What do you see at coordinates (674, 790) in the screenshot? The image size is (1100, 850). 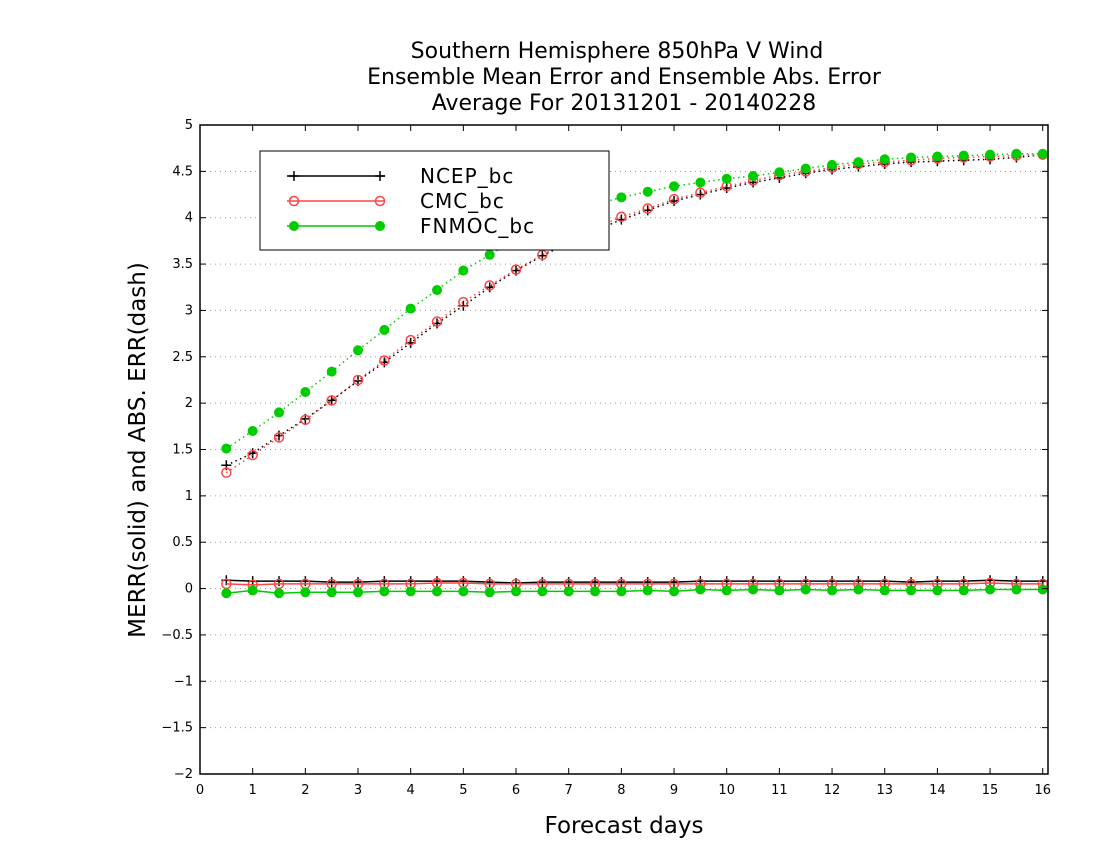 I see `x-tick-label: 9` at bounding box center [674, 790].